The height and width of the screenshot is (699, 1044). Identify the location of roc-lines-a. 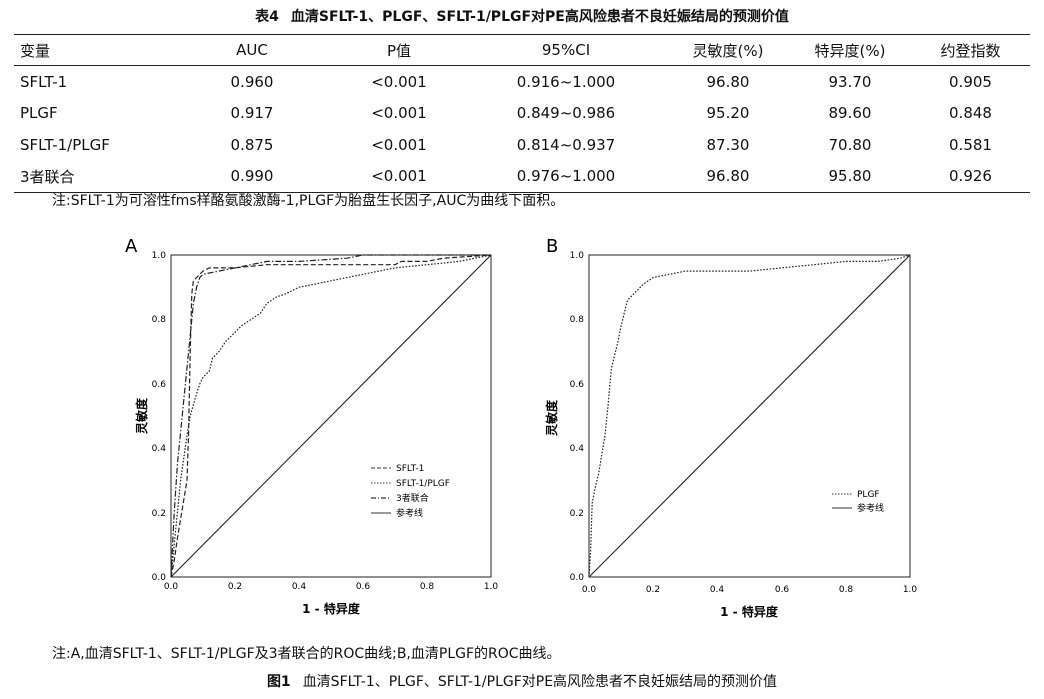
(331, 416).